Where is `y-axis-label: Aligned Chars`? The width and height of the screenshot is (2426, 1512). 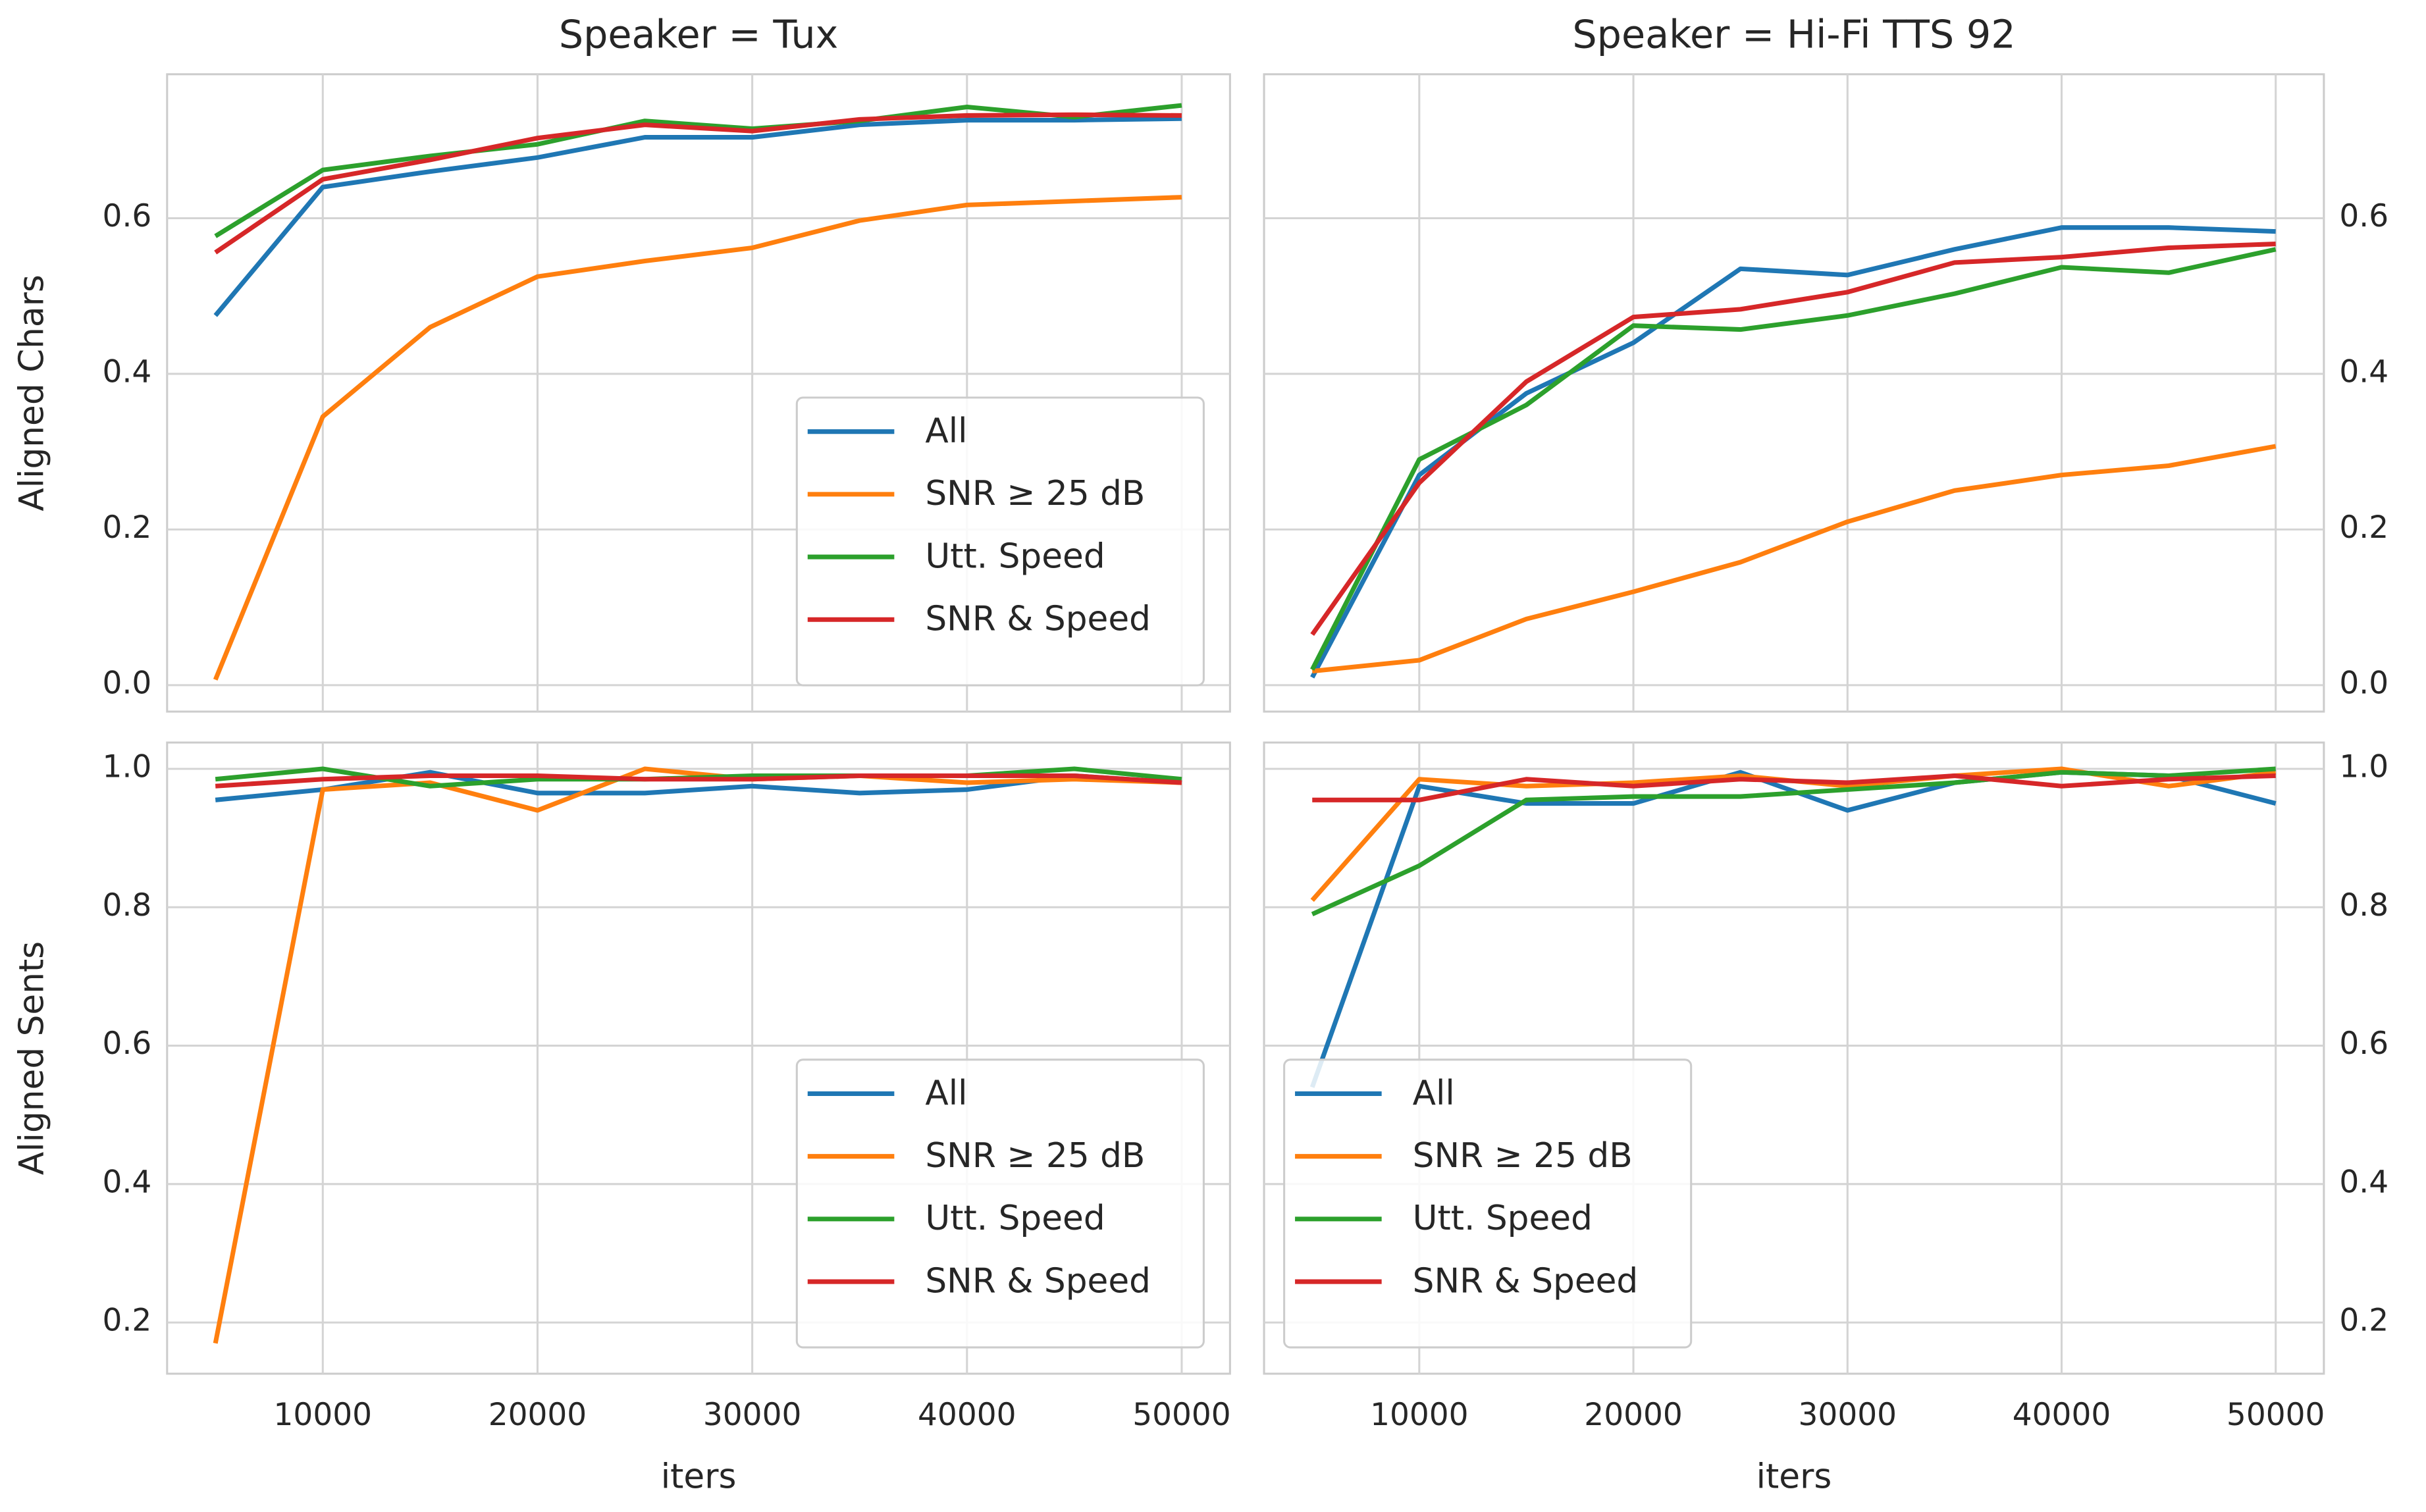
y-axis-label: Aligned Chars is located at coordinates (32, 393).